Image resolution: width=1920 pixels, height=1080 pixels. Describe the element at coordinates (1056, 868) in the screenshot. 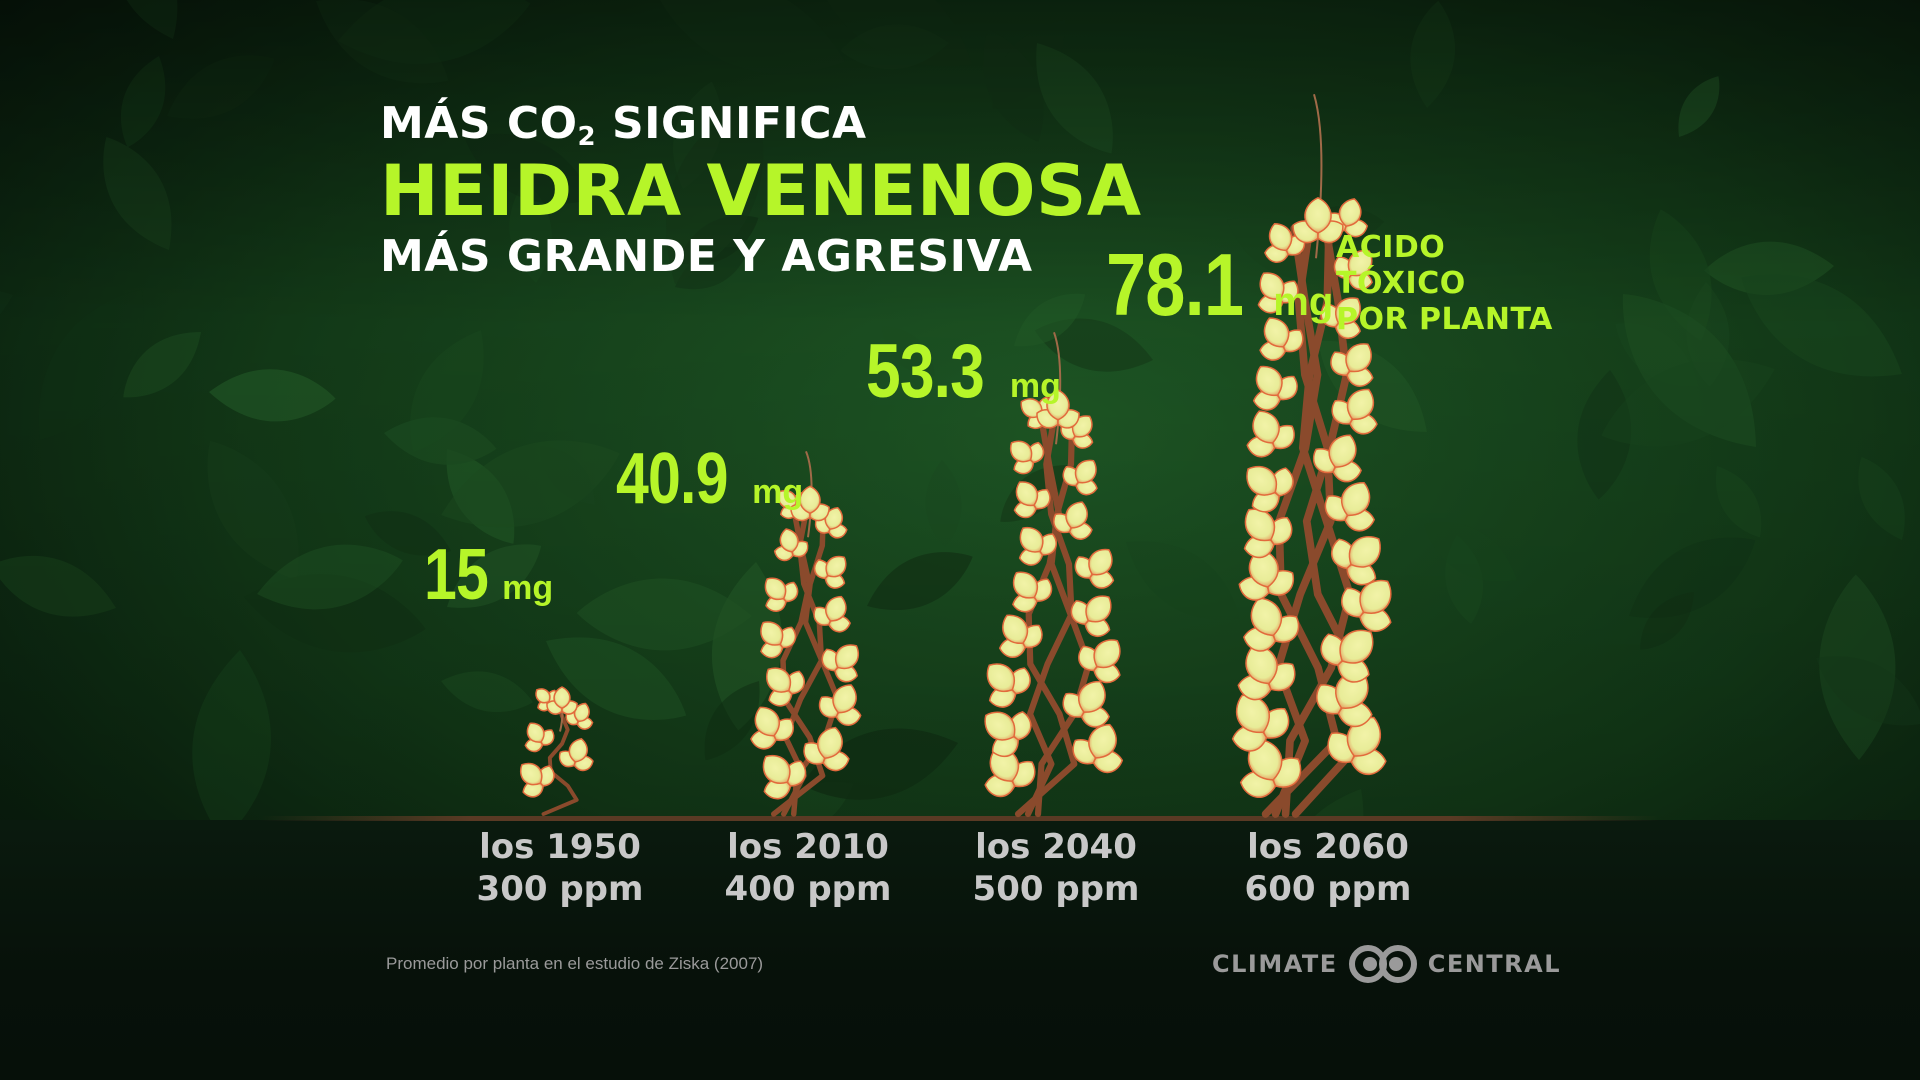

I see `category-label-2040: los 2040 500 ppm` at that location.